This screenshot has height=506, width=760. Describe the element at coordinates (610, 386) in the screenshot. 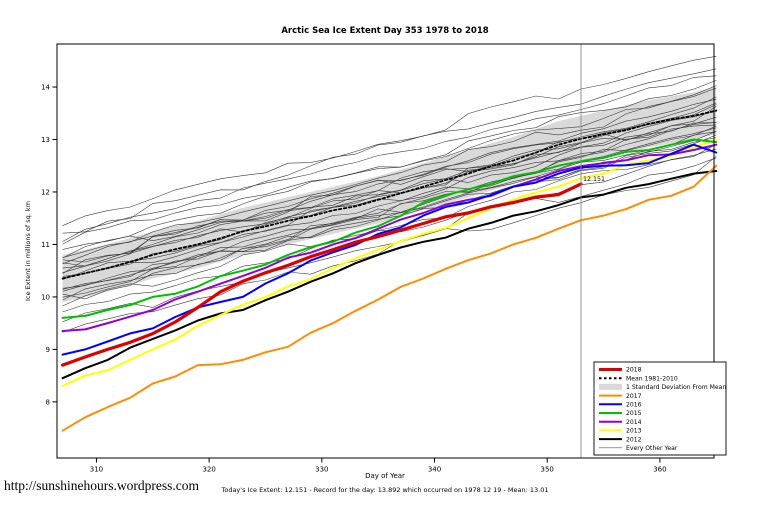

I see `legend-sample-1-standard-deviation-from-mean` at that location.